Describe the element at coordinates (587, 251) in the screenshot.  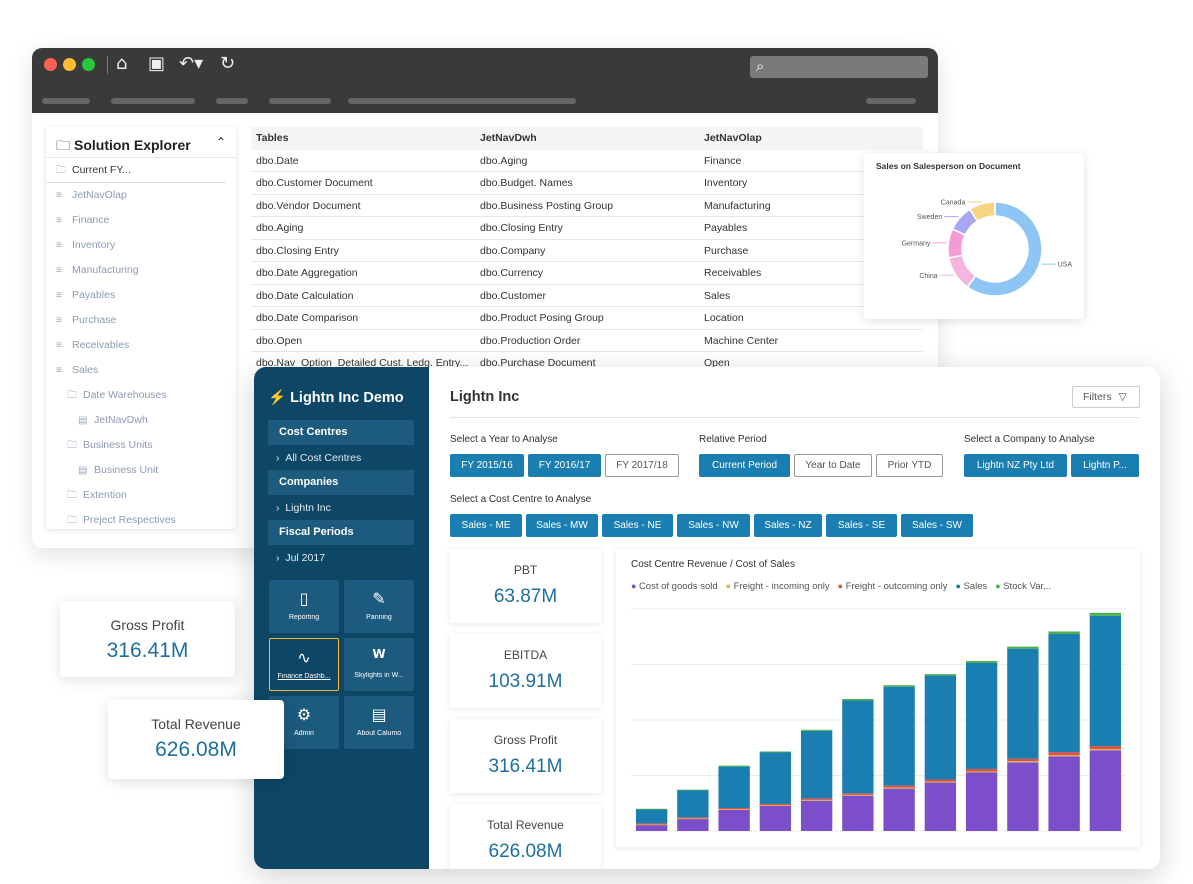
I see `table-cell: dbo.Company` at that location.